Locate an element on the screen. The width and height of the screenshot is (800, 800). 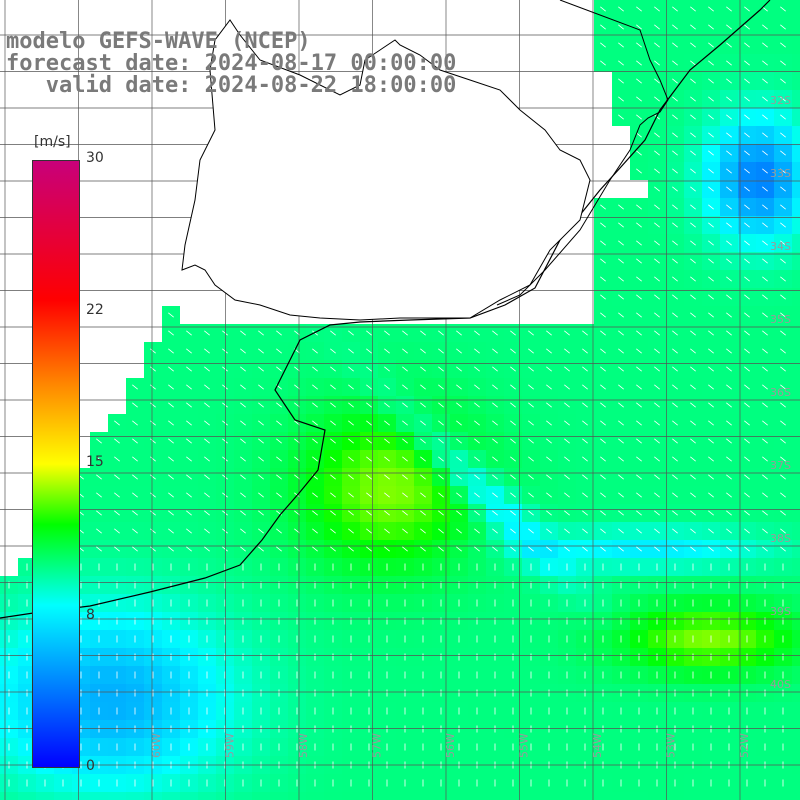
coastline-top-right is located at coordinates (582, 153).